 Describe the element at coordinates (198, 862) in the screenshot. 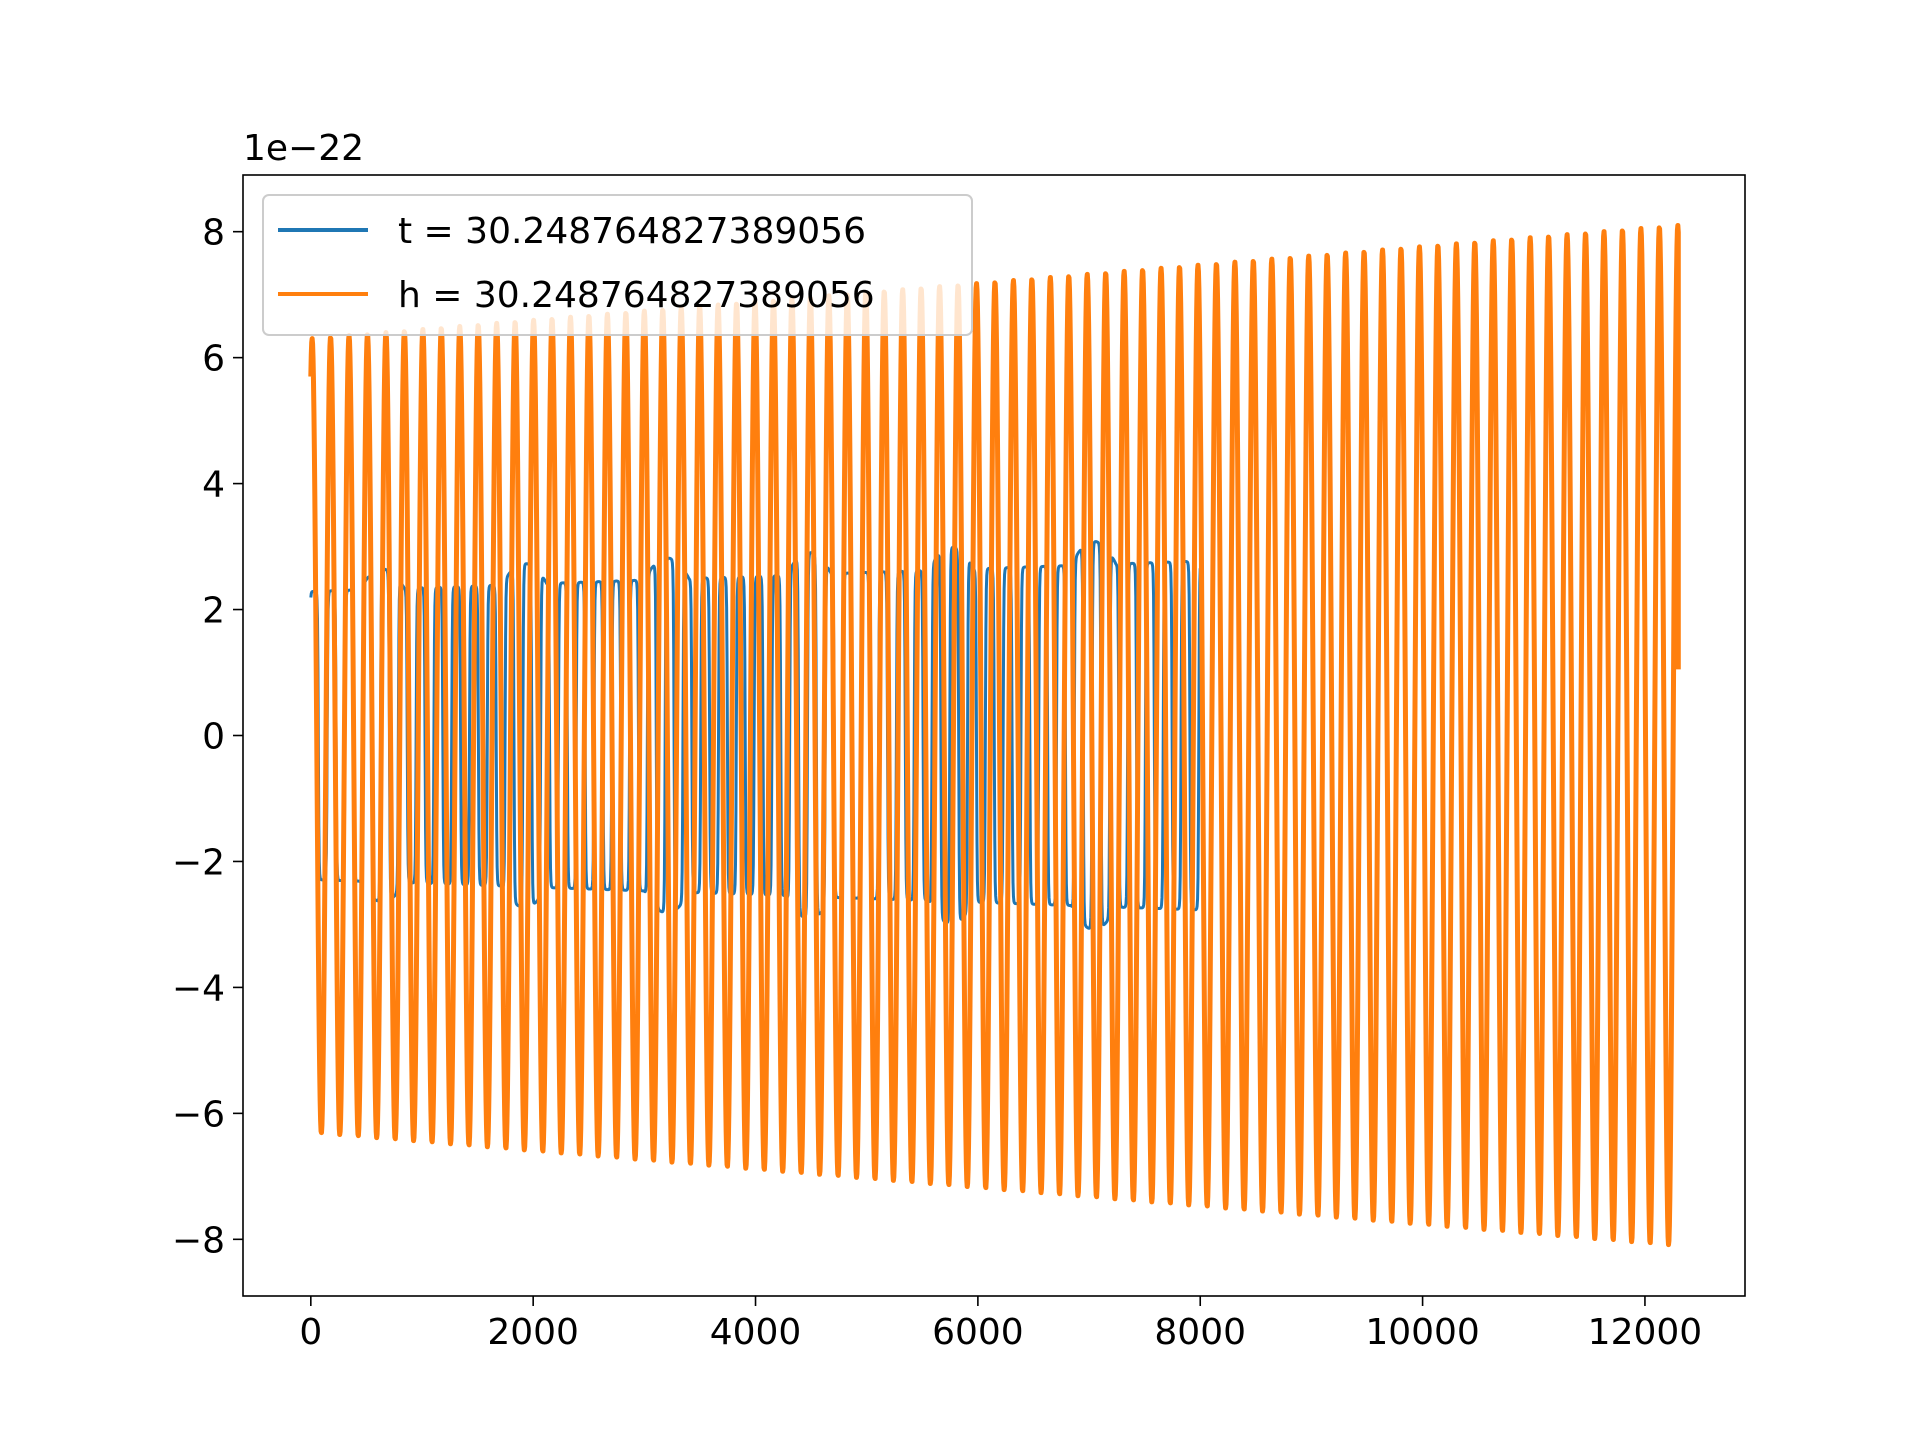

I see `y-tick-label: −2` at that location.